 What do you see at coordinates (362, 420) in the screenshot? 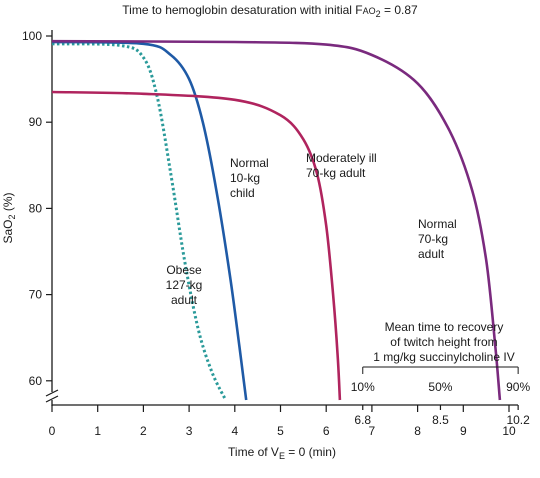
I see `recovery-marker-value: 6.8` at bounding box center [362, 420].